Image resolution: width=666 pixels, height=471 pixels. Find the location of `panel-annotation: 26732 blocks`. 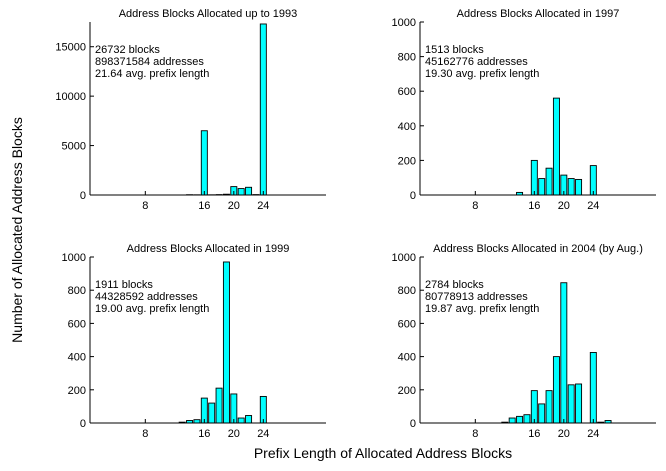

panel-annotation: 26732 blocks is located at coordinates (127, 50).